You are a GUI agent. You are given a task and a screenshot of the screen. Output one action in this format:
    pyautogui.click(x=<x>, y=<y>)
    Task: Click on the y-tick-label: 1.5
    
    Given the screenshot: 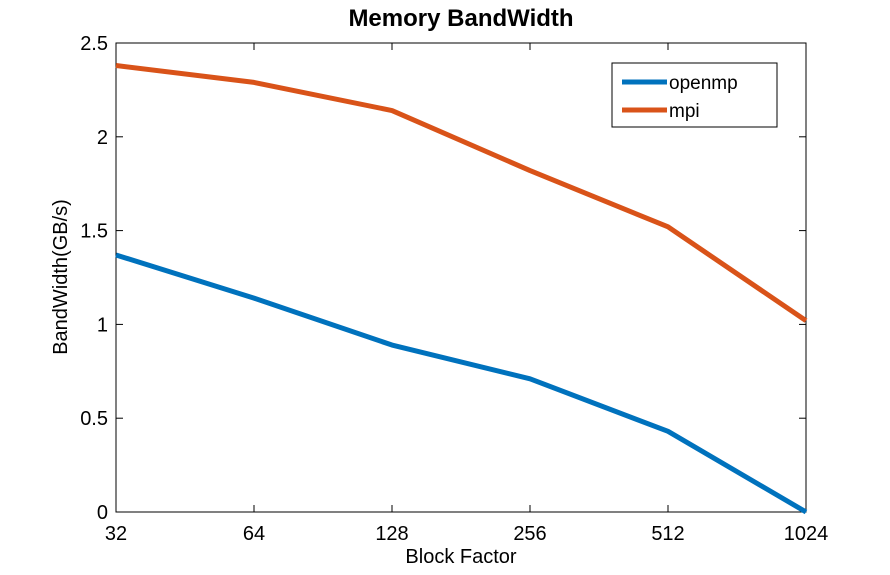 What is the action you would take?
    pyautogui.click(x=94, y=232)
    